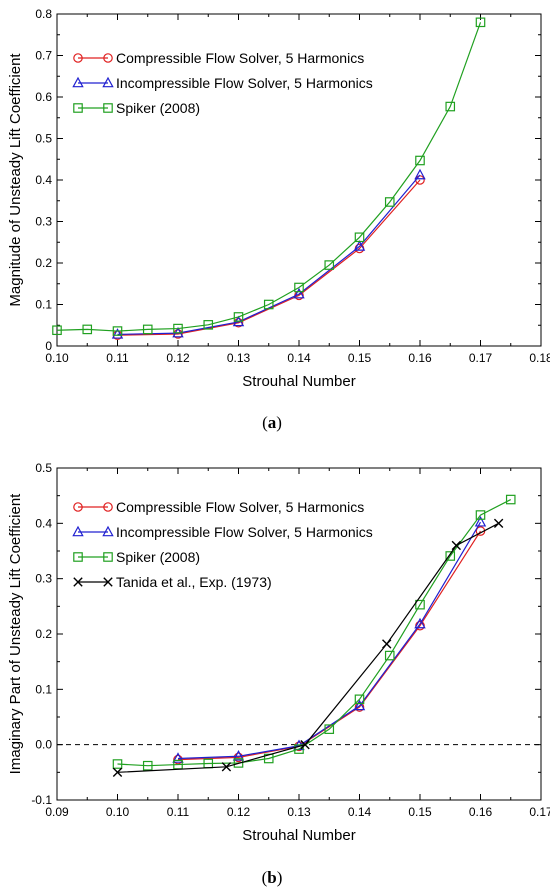  Describe the element at coordinates (244, 83) in the screenshot. I see `legend-label: Incompressible Flow Solver, 5 Harmonics` at that location.